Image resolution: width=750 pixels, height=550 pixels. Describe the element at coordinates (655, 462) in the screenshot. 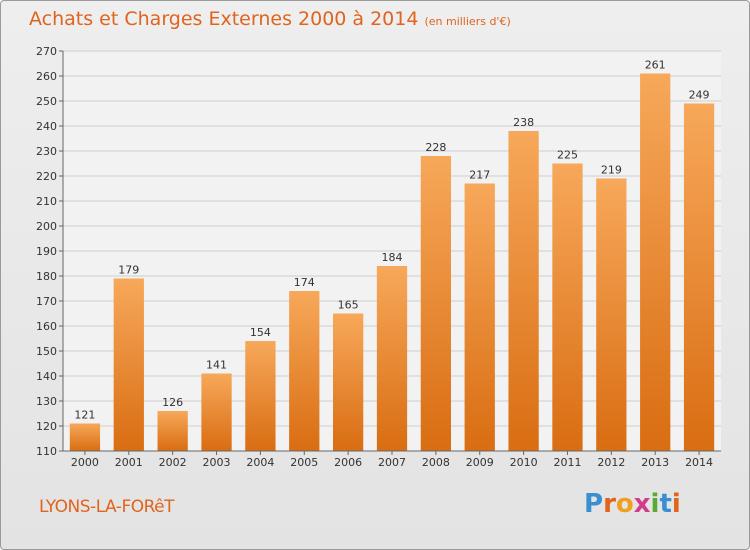

I see `x-tick-label: 2013` at that location.